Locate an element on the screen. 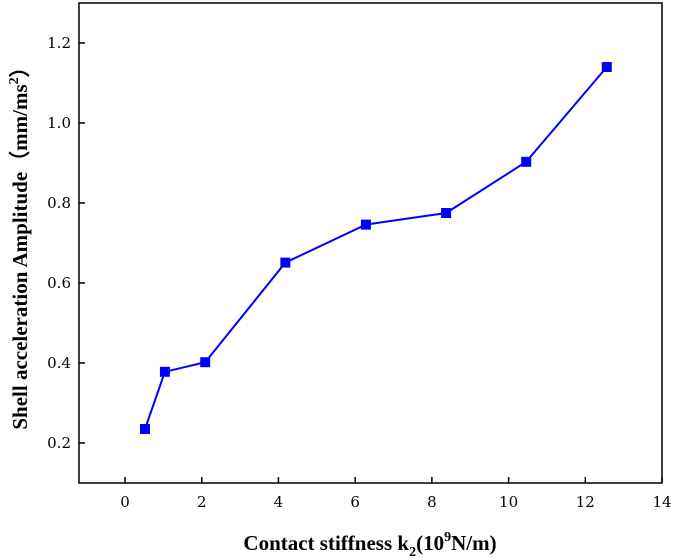 This screenshot has height=558, width=685. y-axis: 0.2 0.4 0.6 0.8 1.0 1.2 is located at coordinates (66, 243).